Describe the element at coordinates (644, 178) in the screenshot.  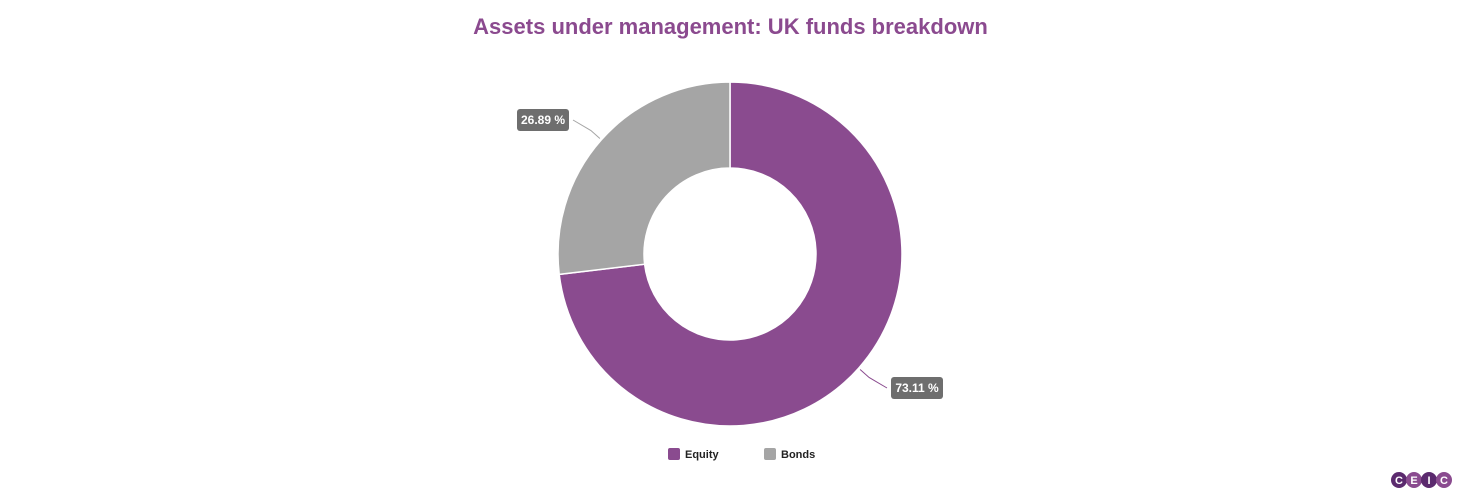
I see `slice-bonds` at that location.